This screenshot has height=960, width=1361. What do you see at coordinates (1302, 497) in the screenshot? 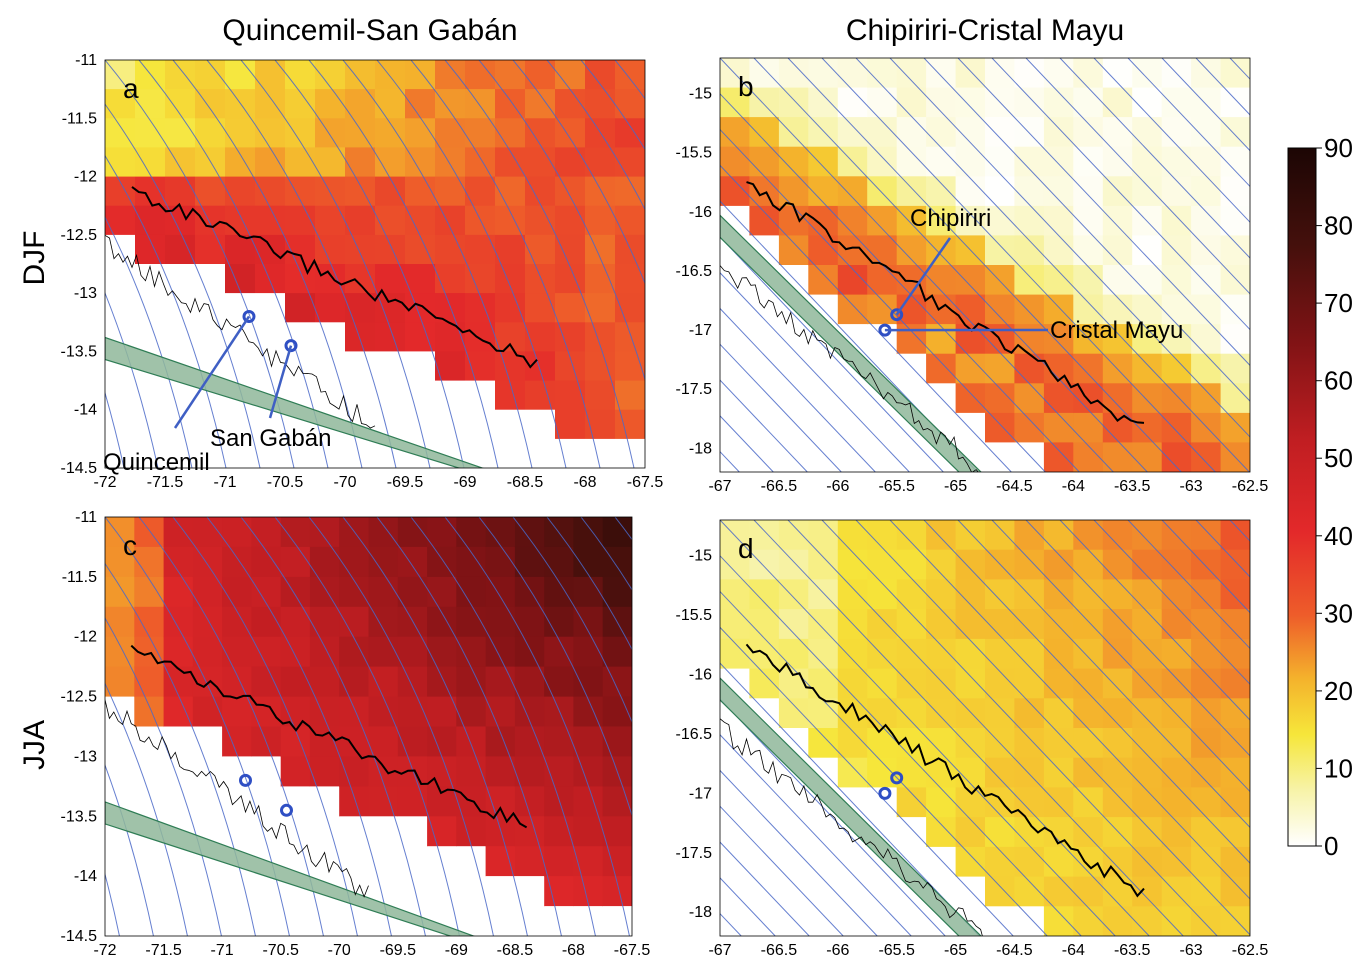
I see `colorbar-gradient` at bounding box center [1302, 497].